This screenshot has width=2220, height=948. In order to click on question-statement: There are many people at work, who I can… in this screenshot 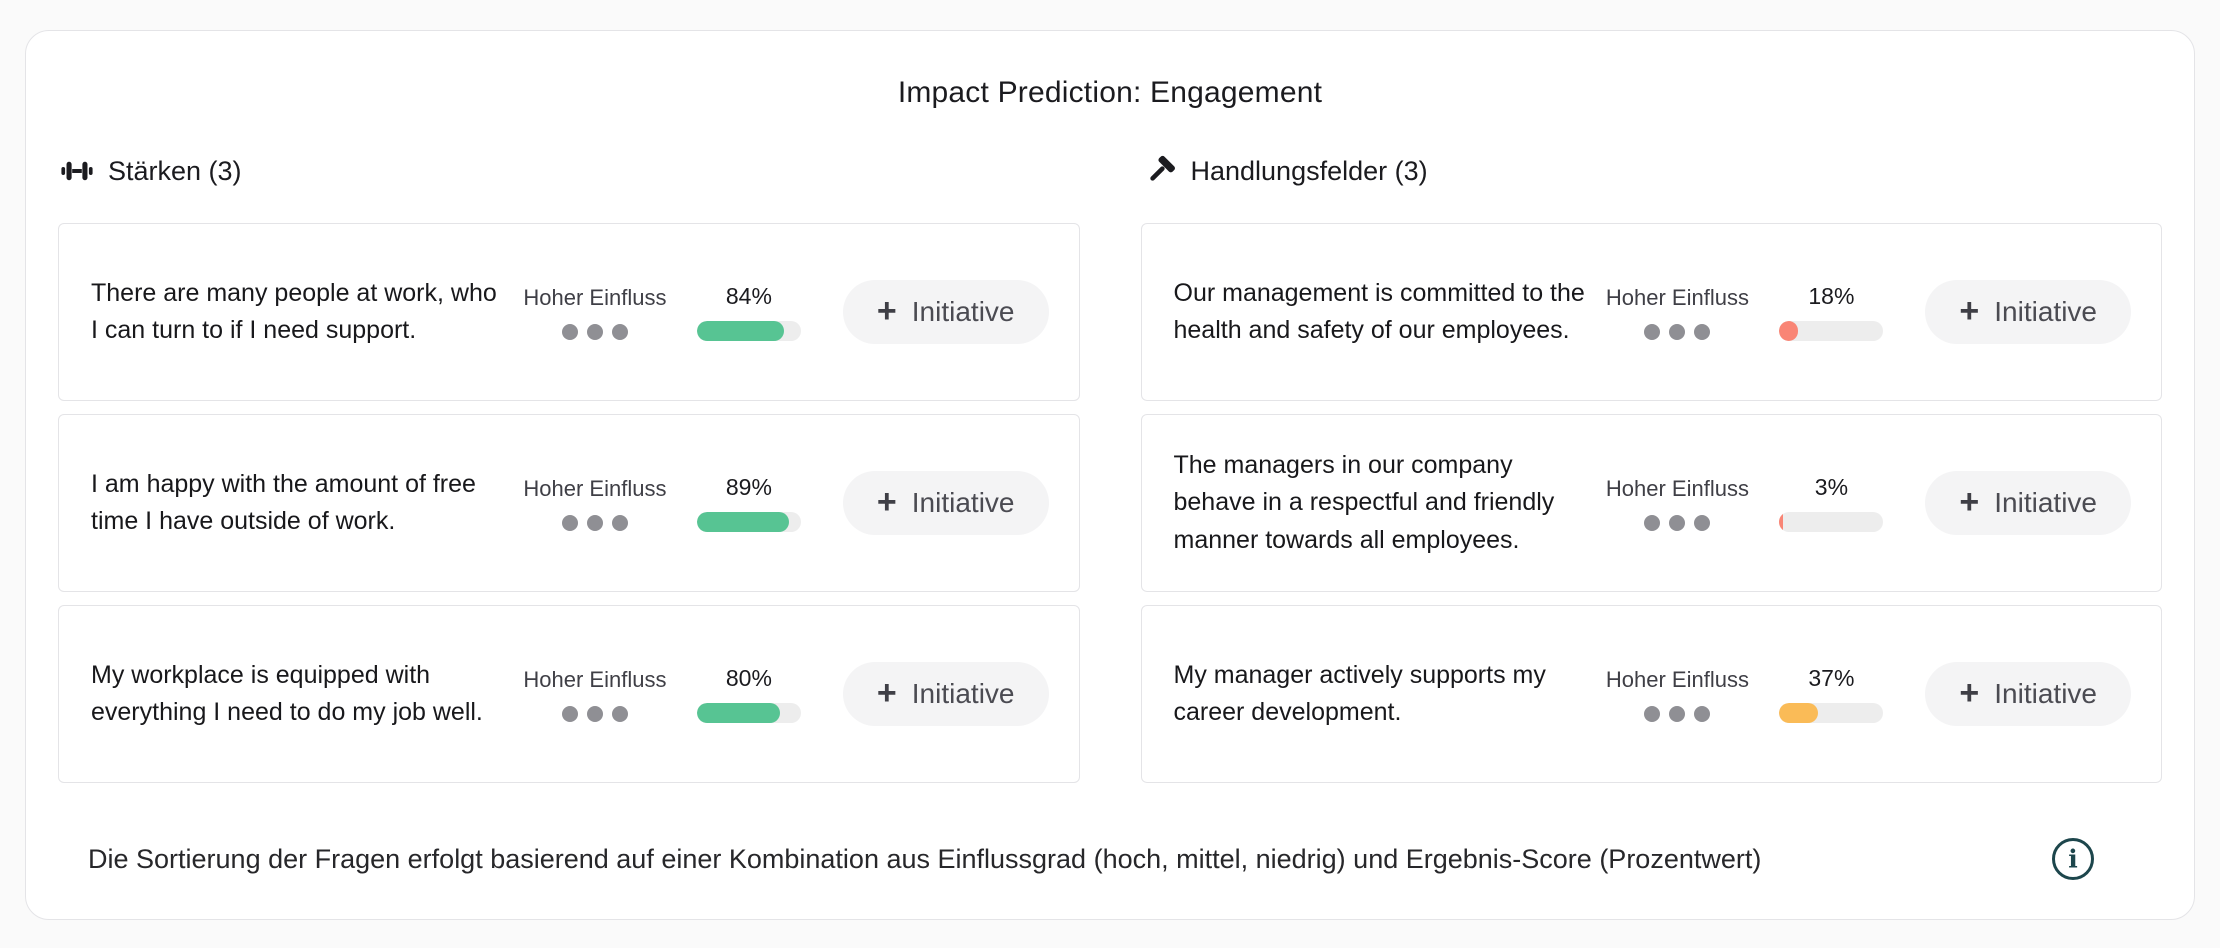, I will do `click(294, 311)`.